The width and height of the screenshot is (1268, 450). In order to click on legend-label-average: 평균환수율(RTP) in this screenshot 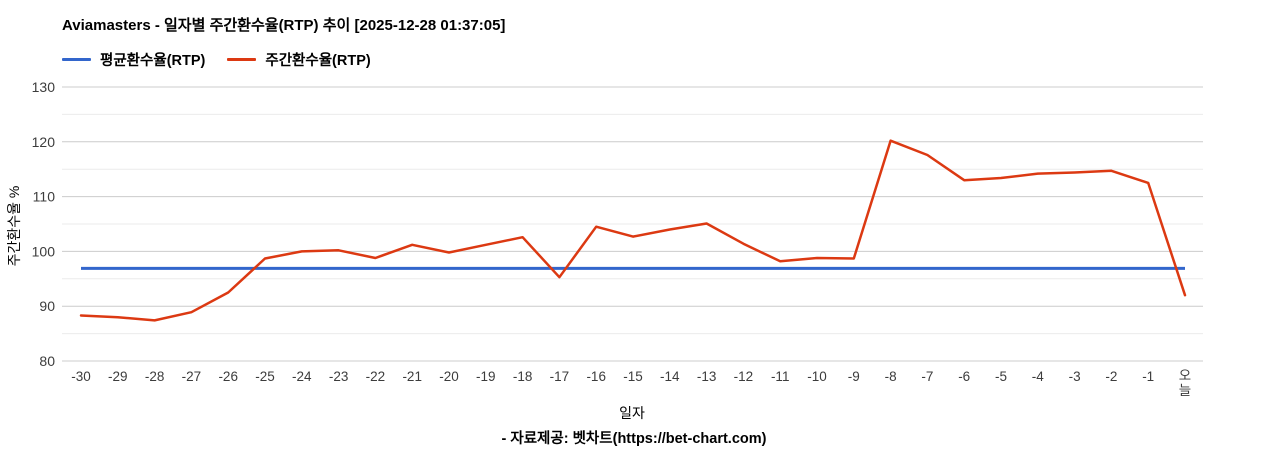, I will do `click(153, 61)`.